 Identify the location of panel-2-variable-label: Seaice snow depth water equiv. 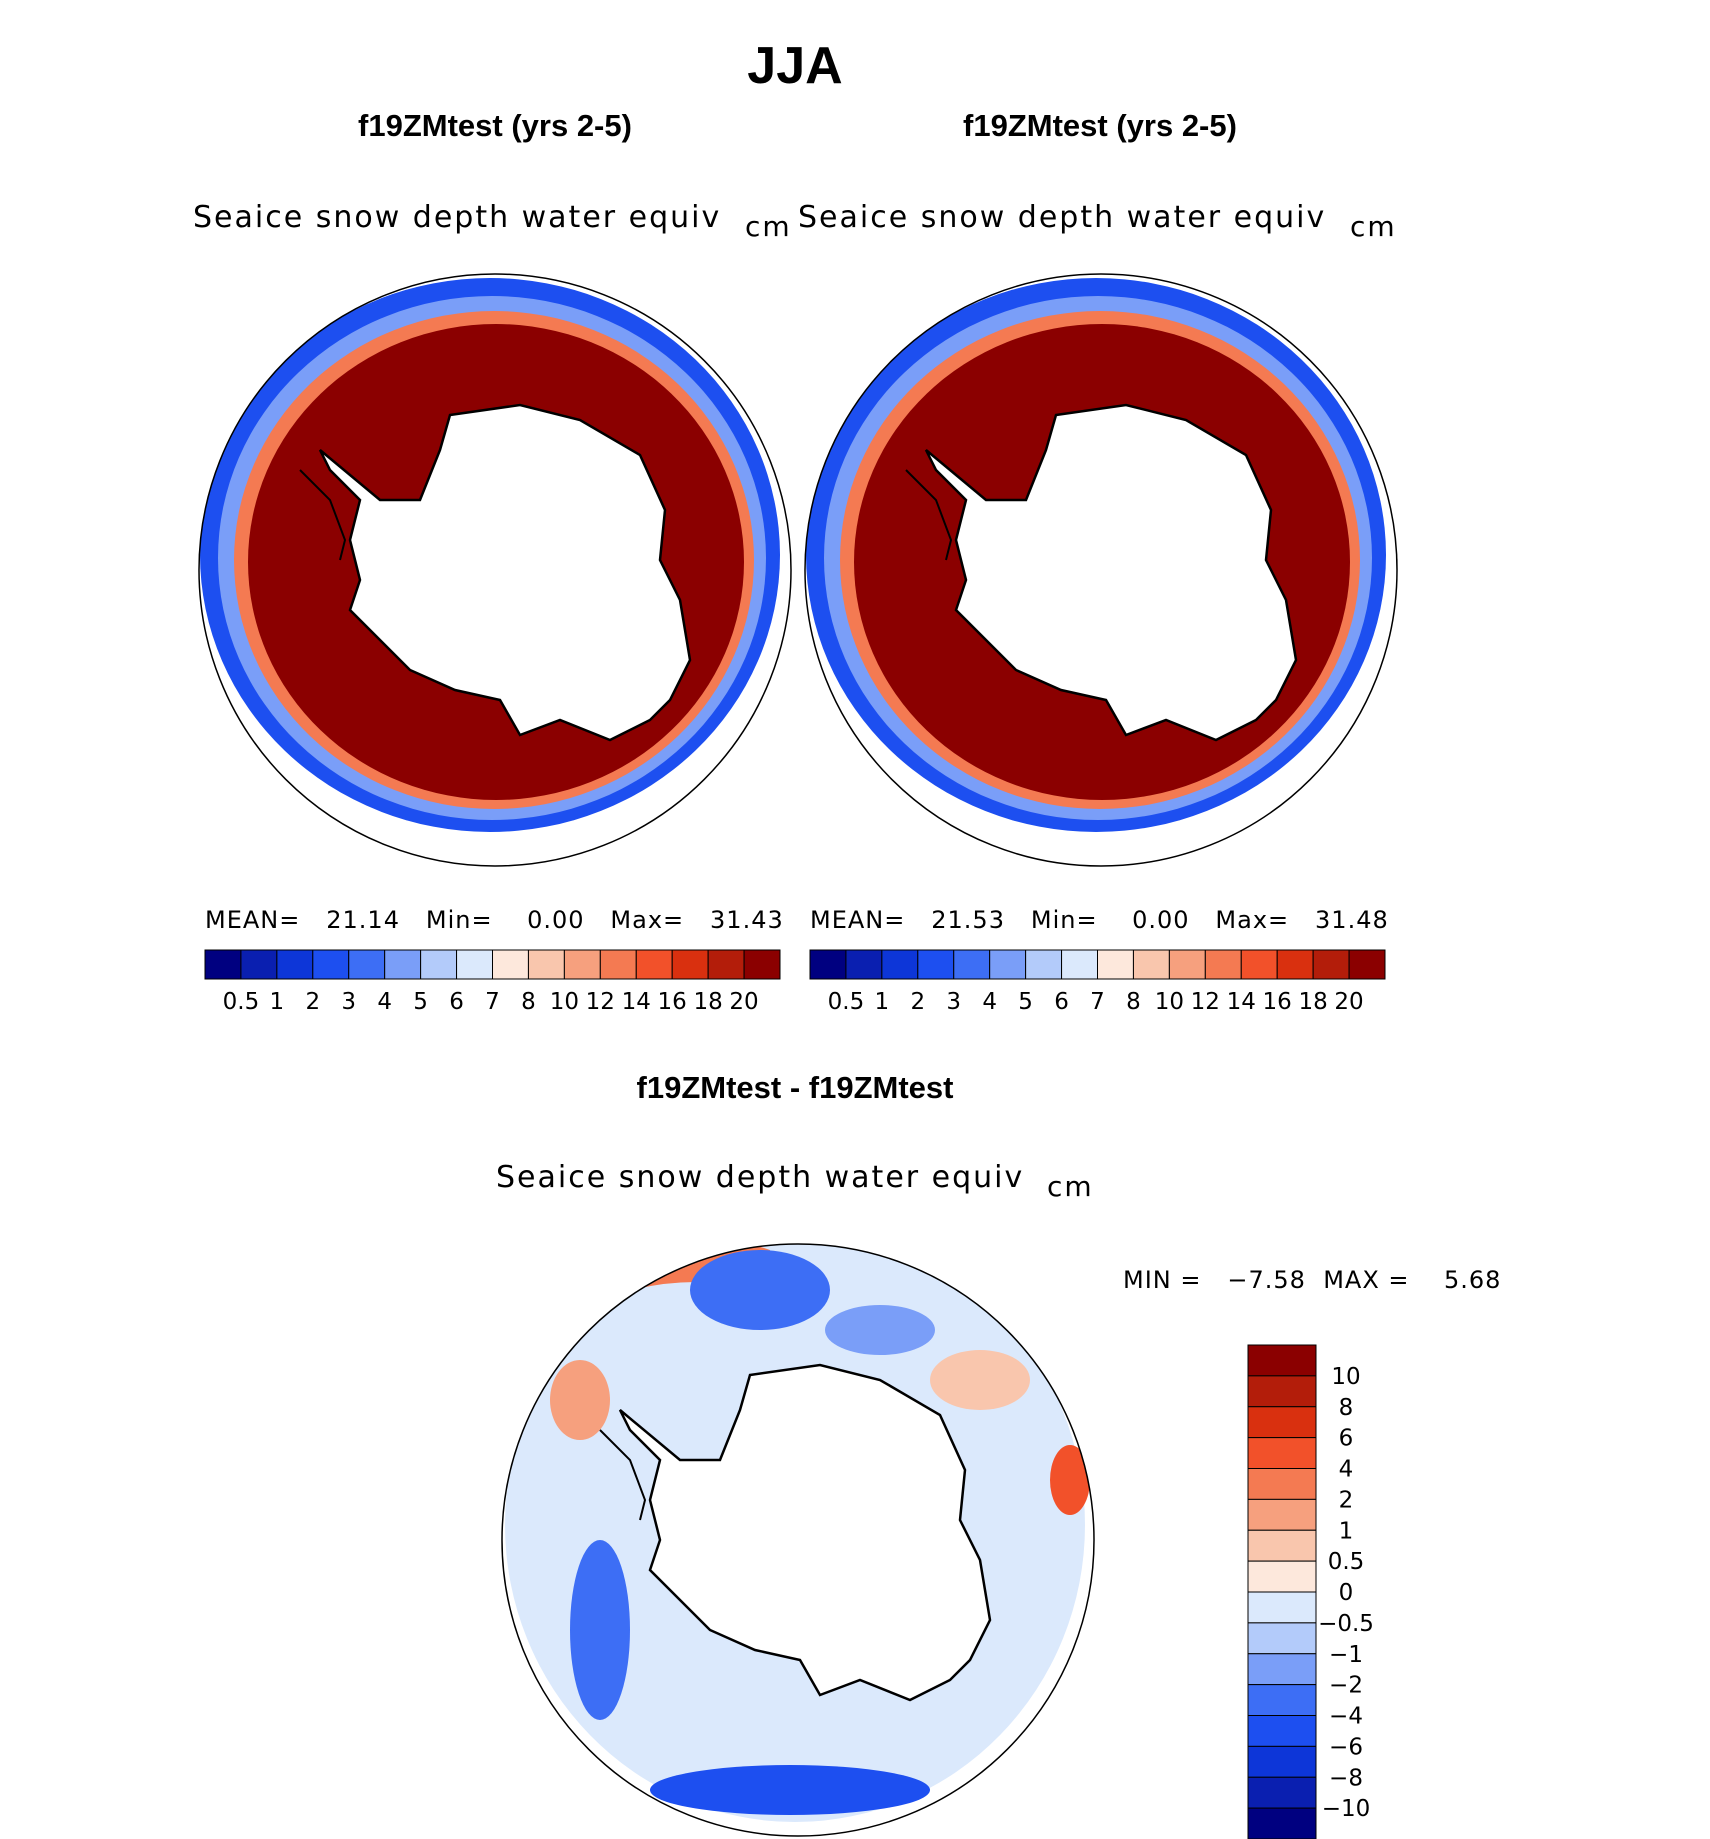
(1062, 217).